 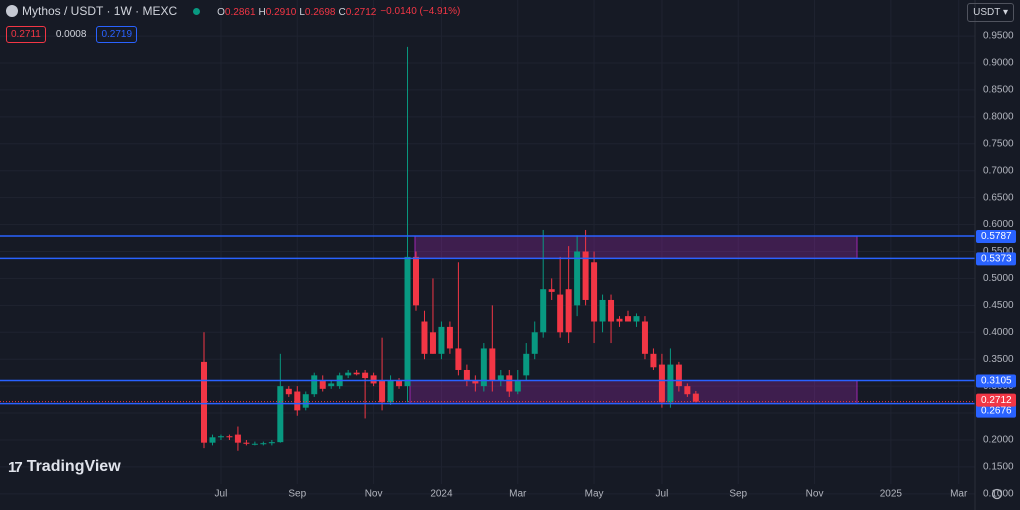 I want to click on legend-label: O, so click(x=221, y=12).